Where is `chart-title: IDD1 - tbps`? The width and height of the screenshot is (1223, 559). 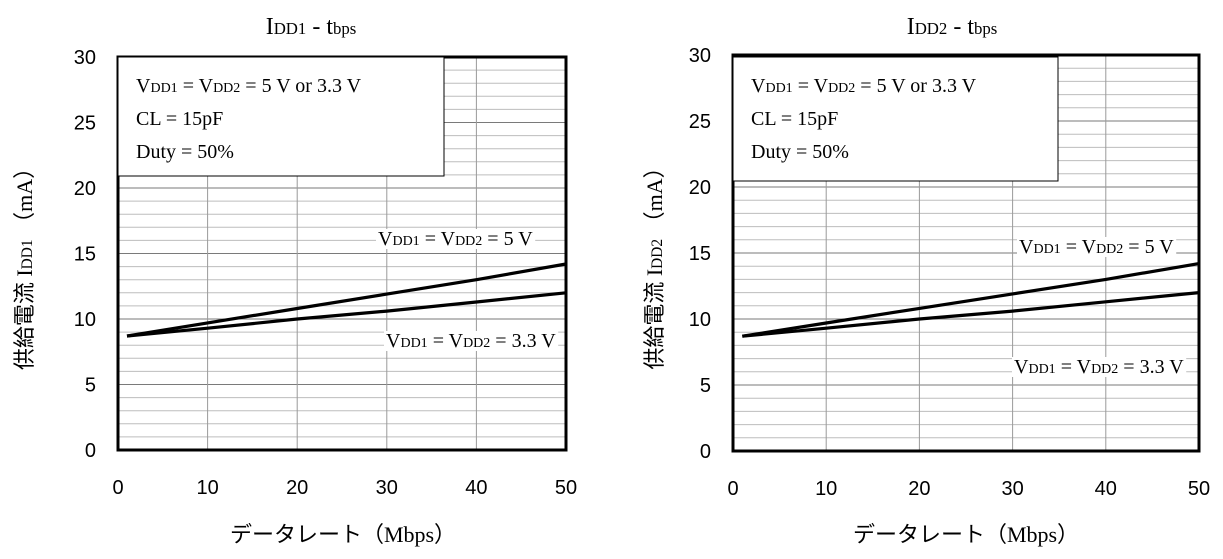
chart-title: IDD1 - tbps is located at coordinates (311, 27).